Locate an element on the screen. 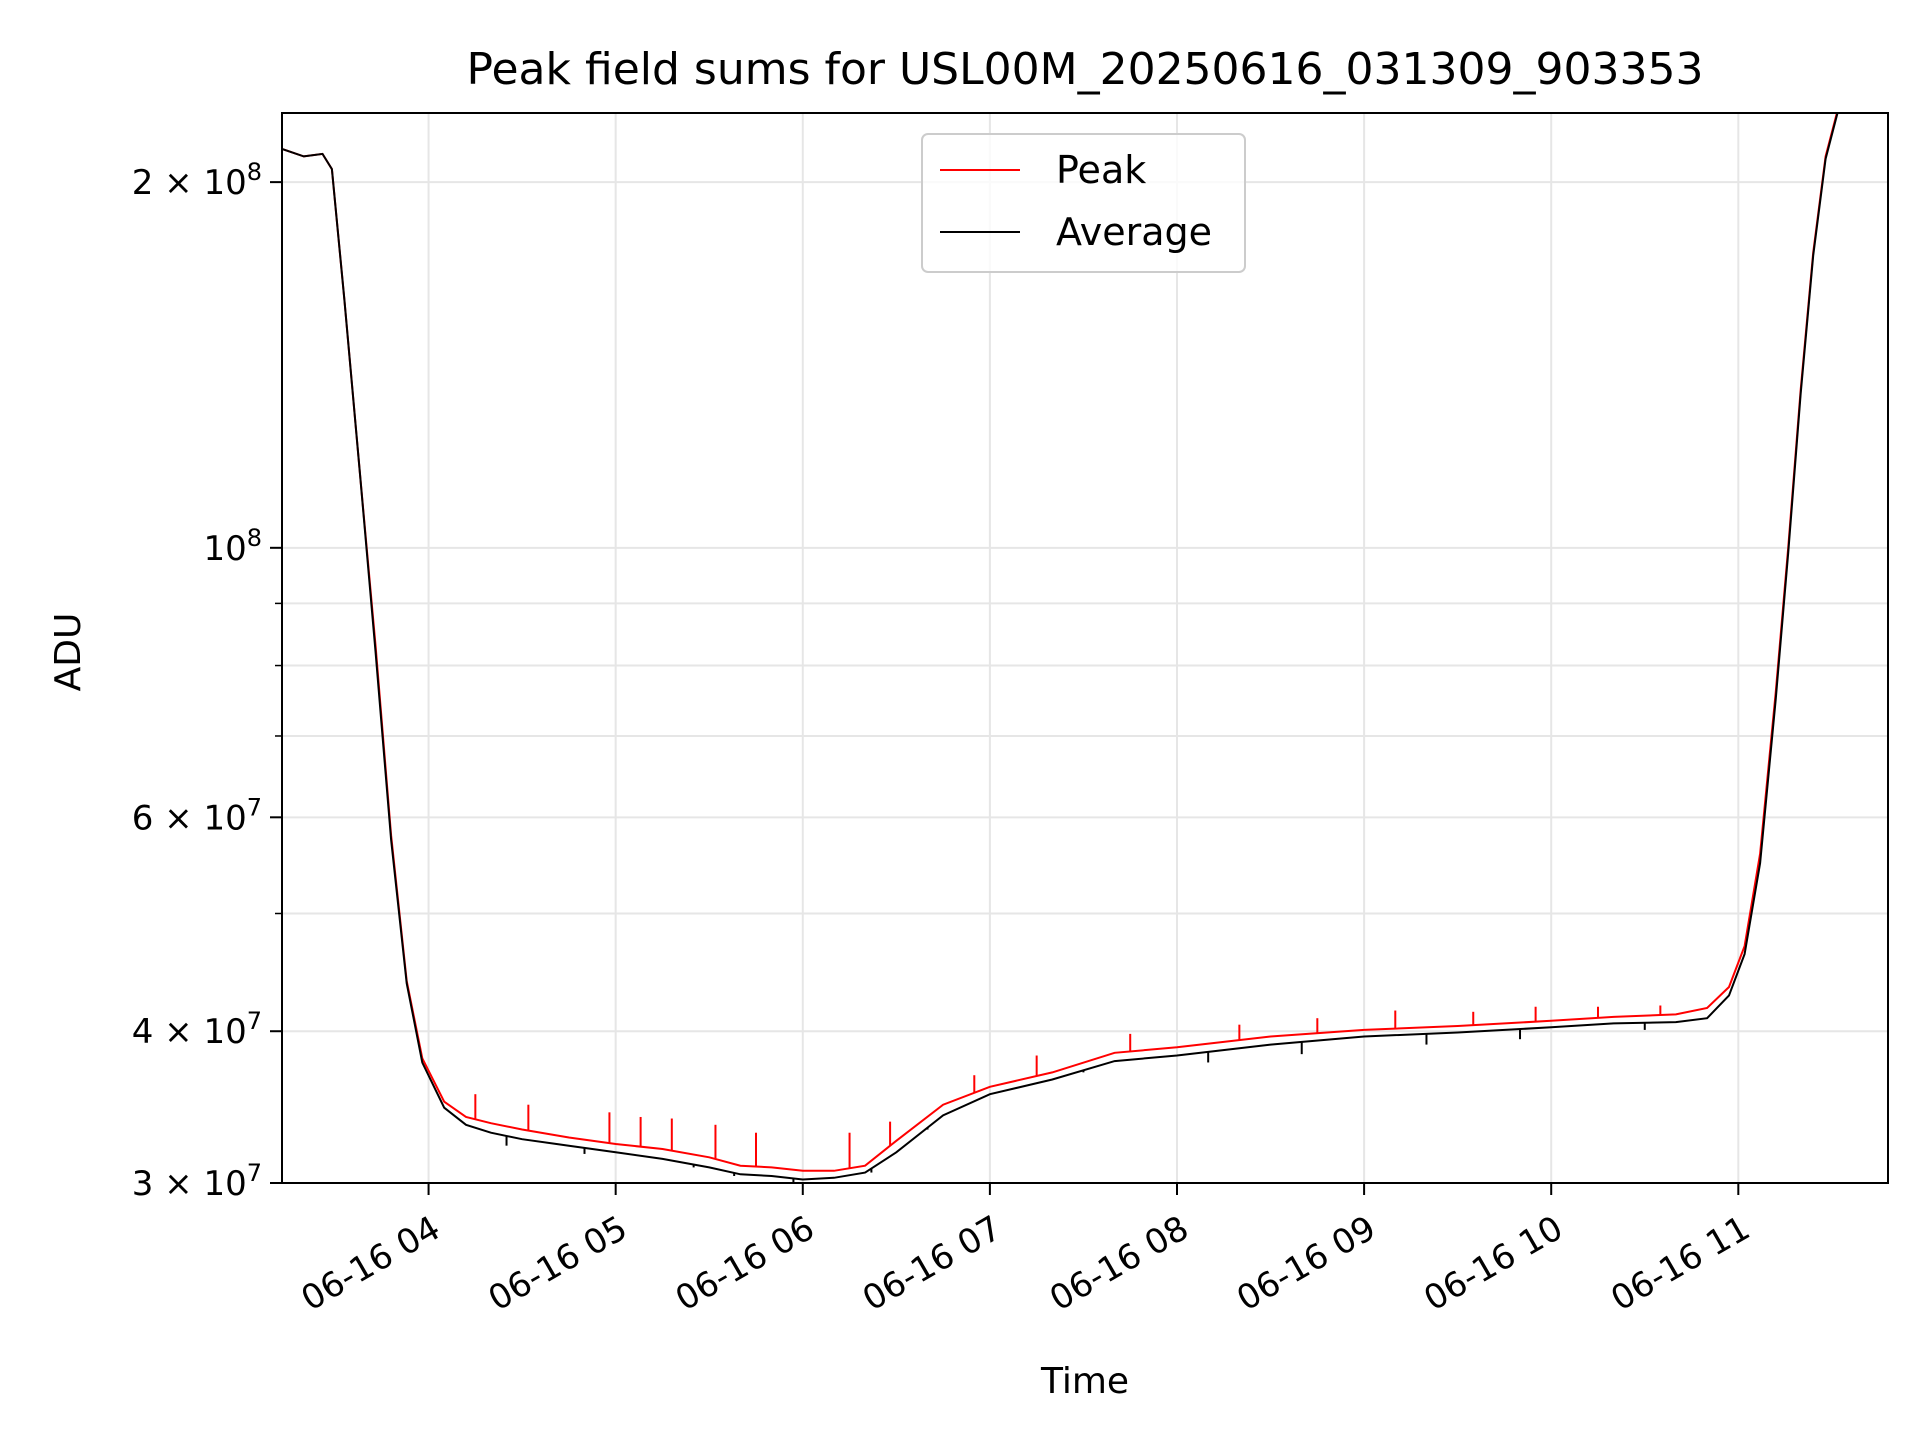 The width and height of the screenshot is (1920, 1440). y-tick-label-base: 2 × 10 is located at coordinates (189, 183).